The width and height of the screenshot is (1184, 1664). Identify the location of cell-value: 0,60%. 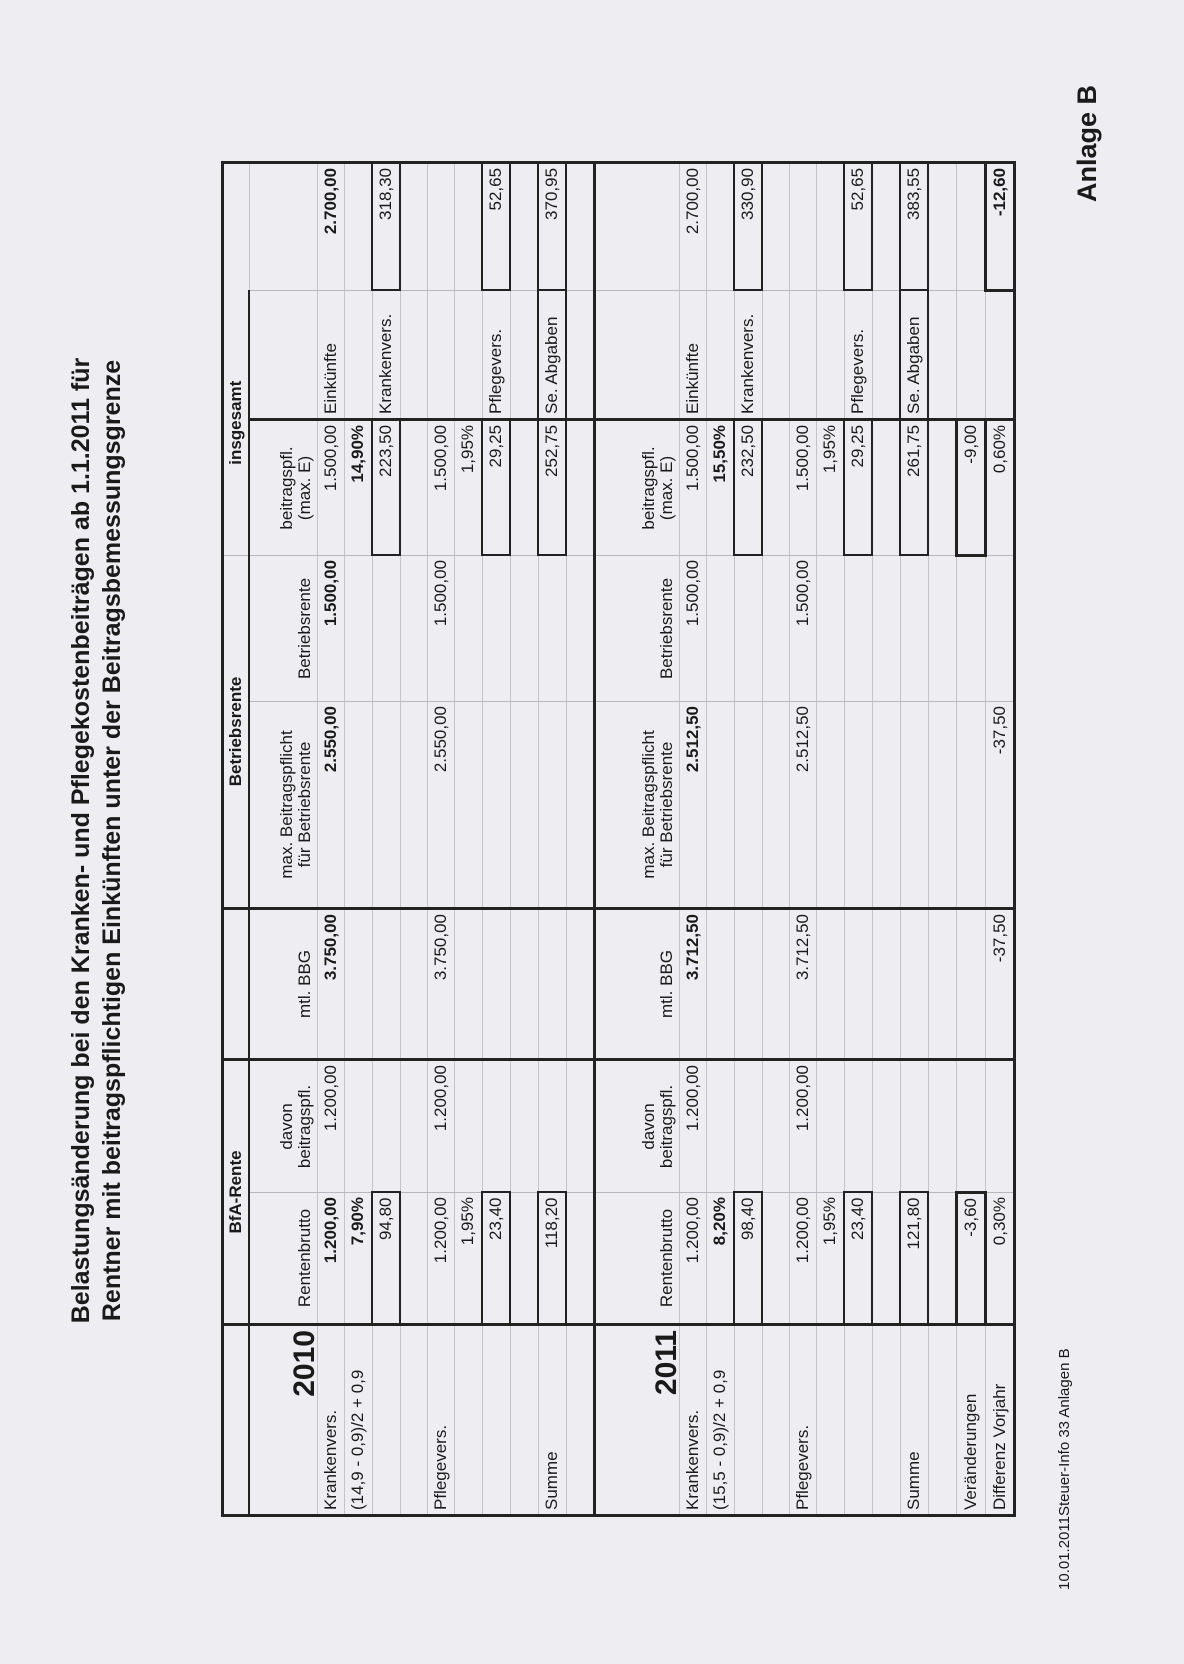
(1000, 487).